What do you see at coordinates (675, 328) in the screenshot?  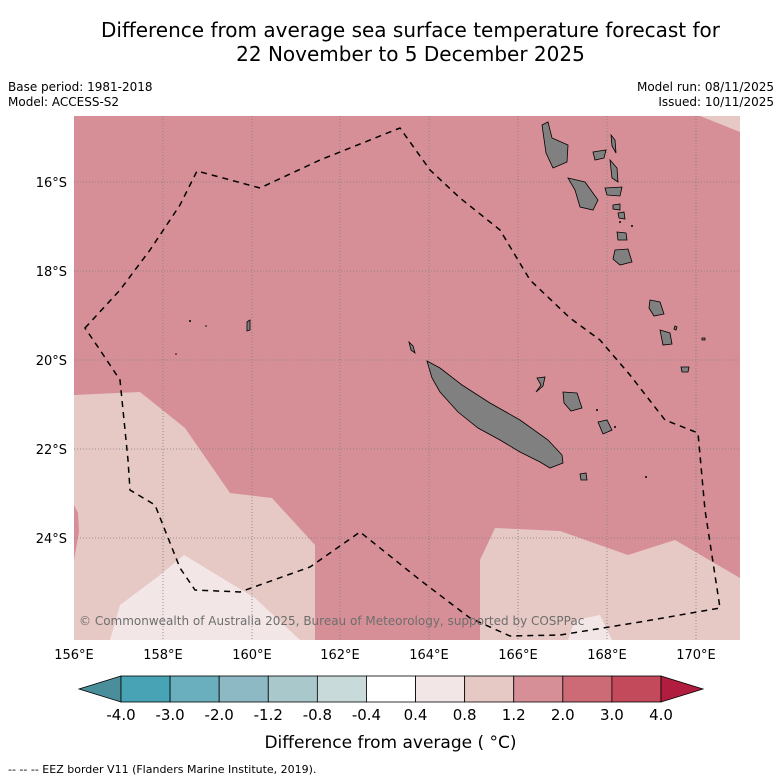 I see `aniwa-island` at bounding box center [675, 328].